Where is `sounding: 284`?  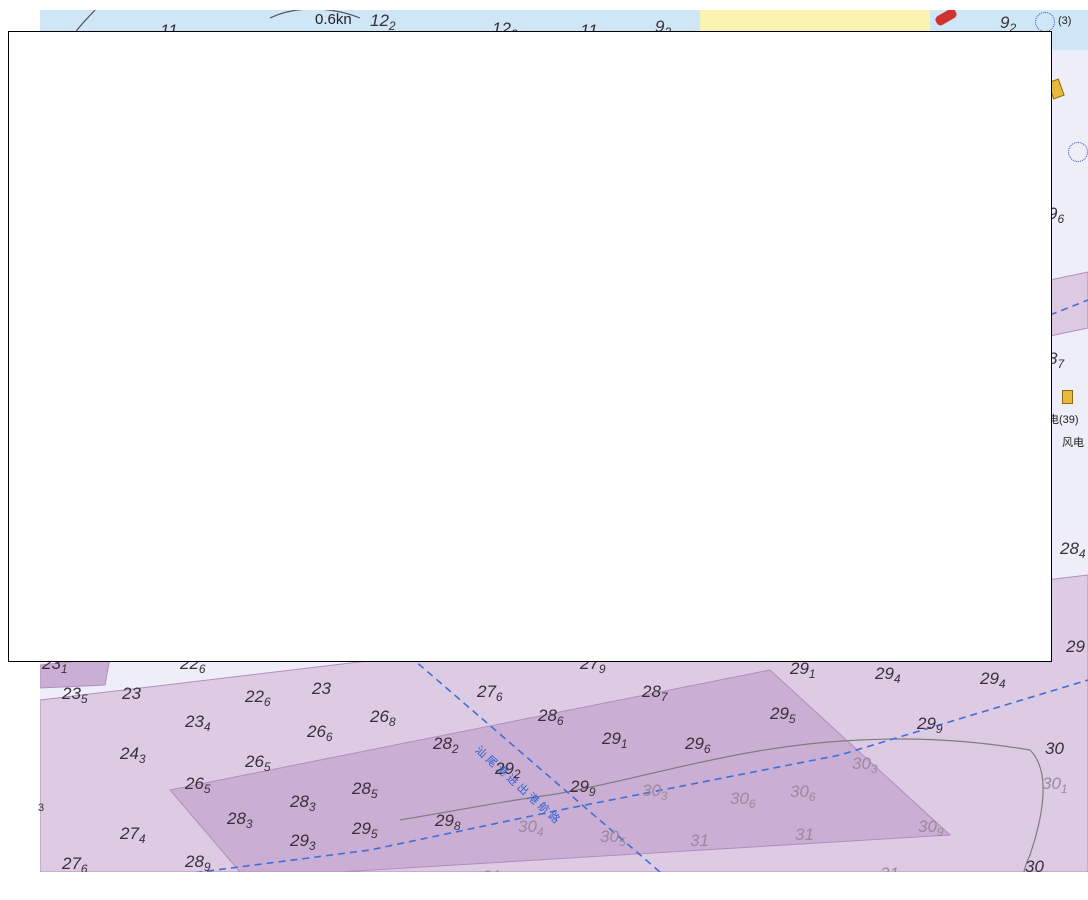
sounding: 284 is located at coordinates (1073, 550).